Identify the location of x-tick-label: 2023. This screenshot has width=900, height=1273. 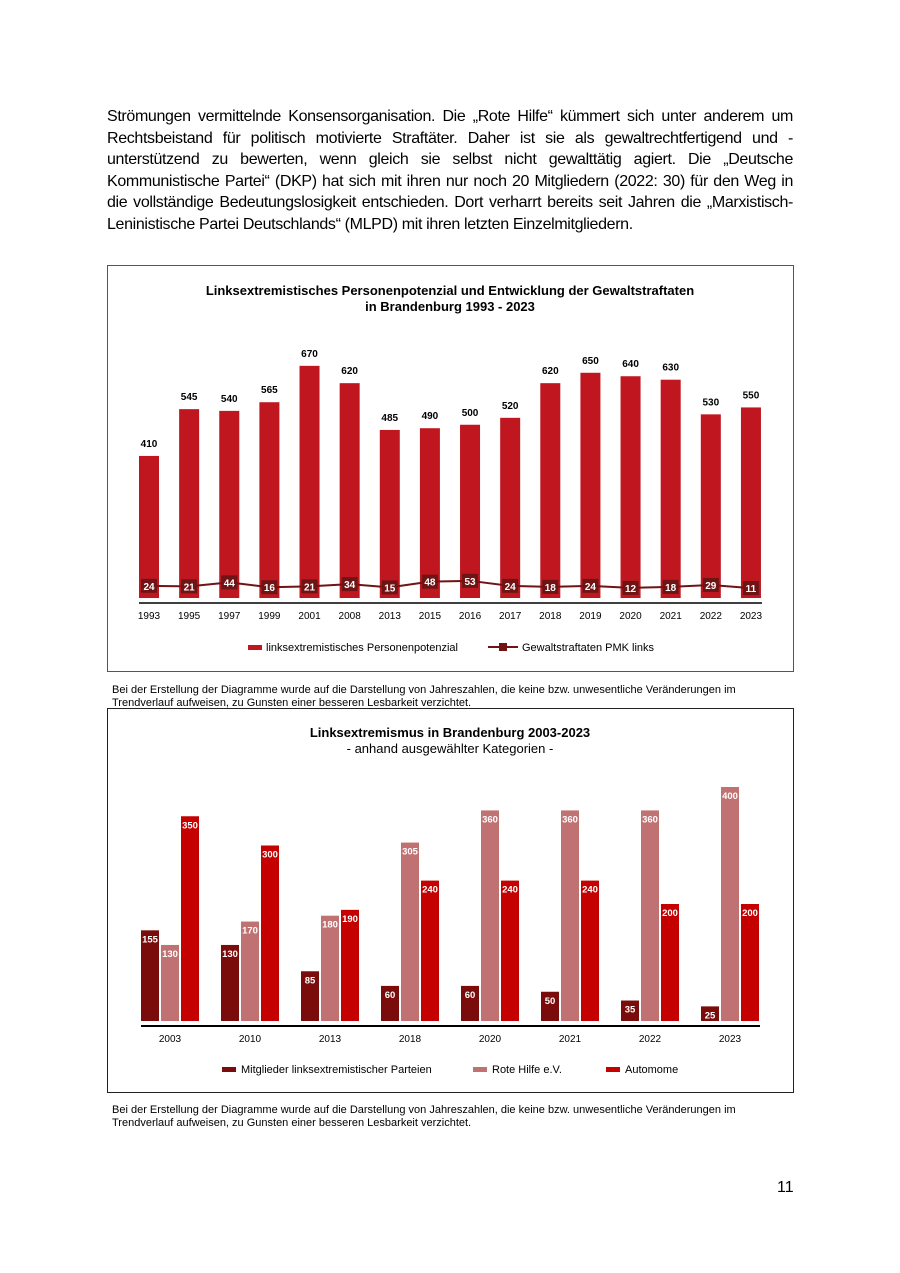
(730, 1039).